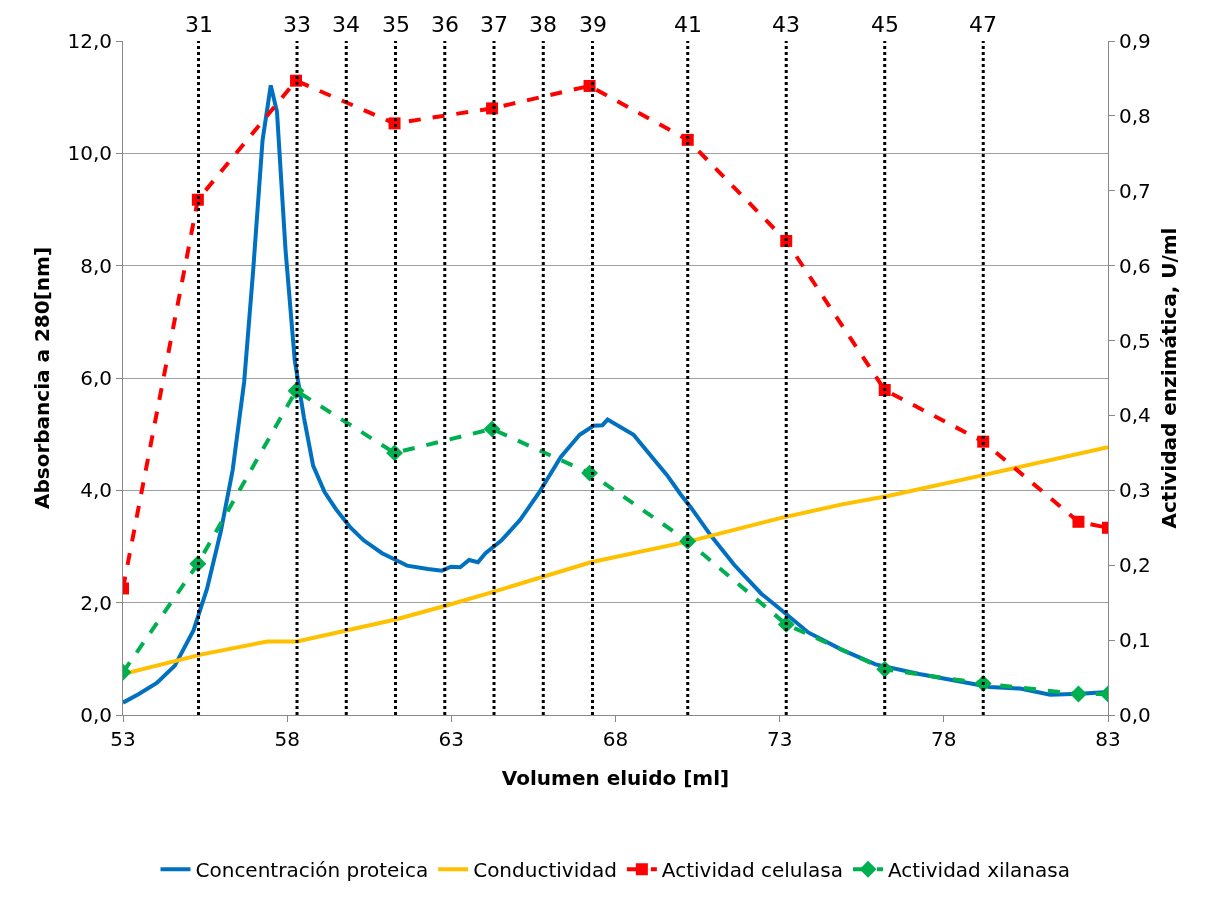 The width and height of the screenshot is (1211, 901). Describe the element at coordinates (593, 24) in the screenshot. I see `annotation: 39` at that location.